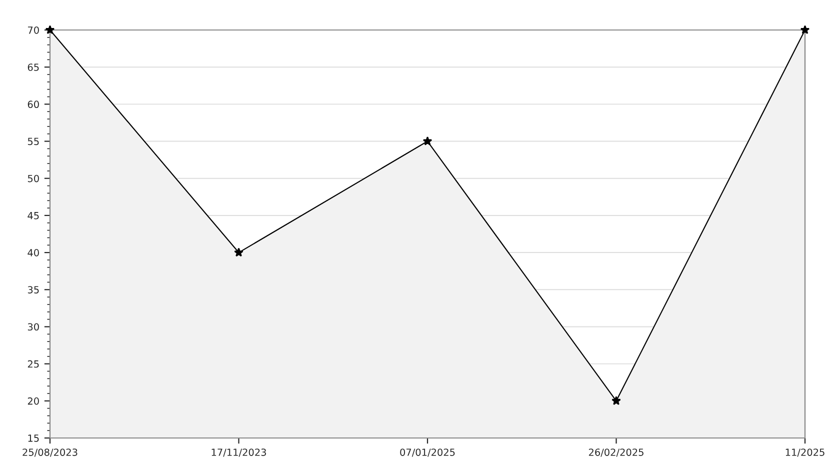 This screenshot has width=834, height=468. I want to click on y-tick-label: 15, so click(33, 438).